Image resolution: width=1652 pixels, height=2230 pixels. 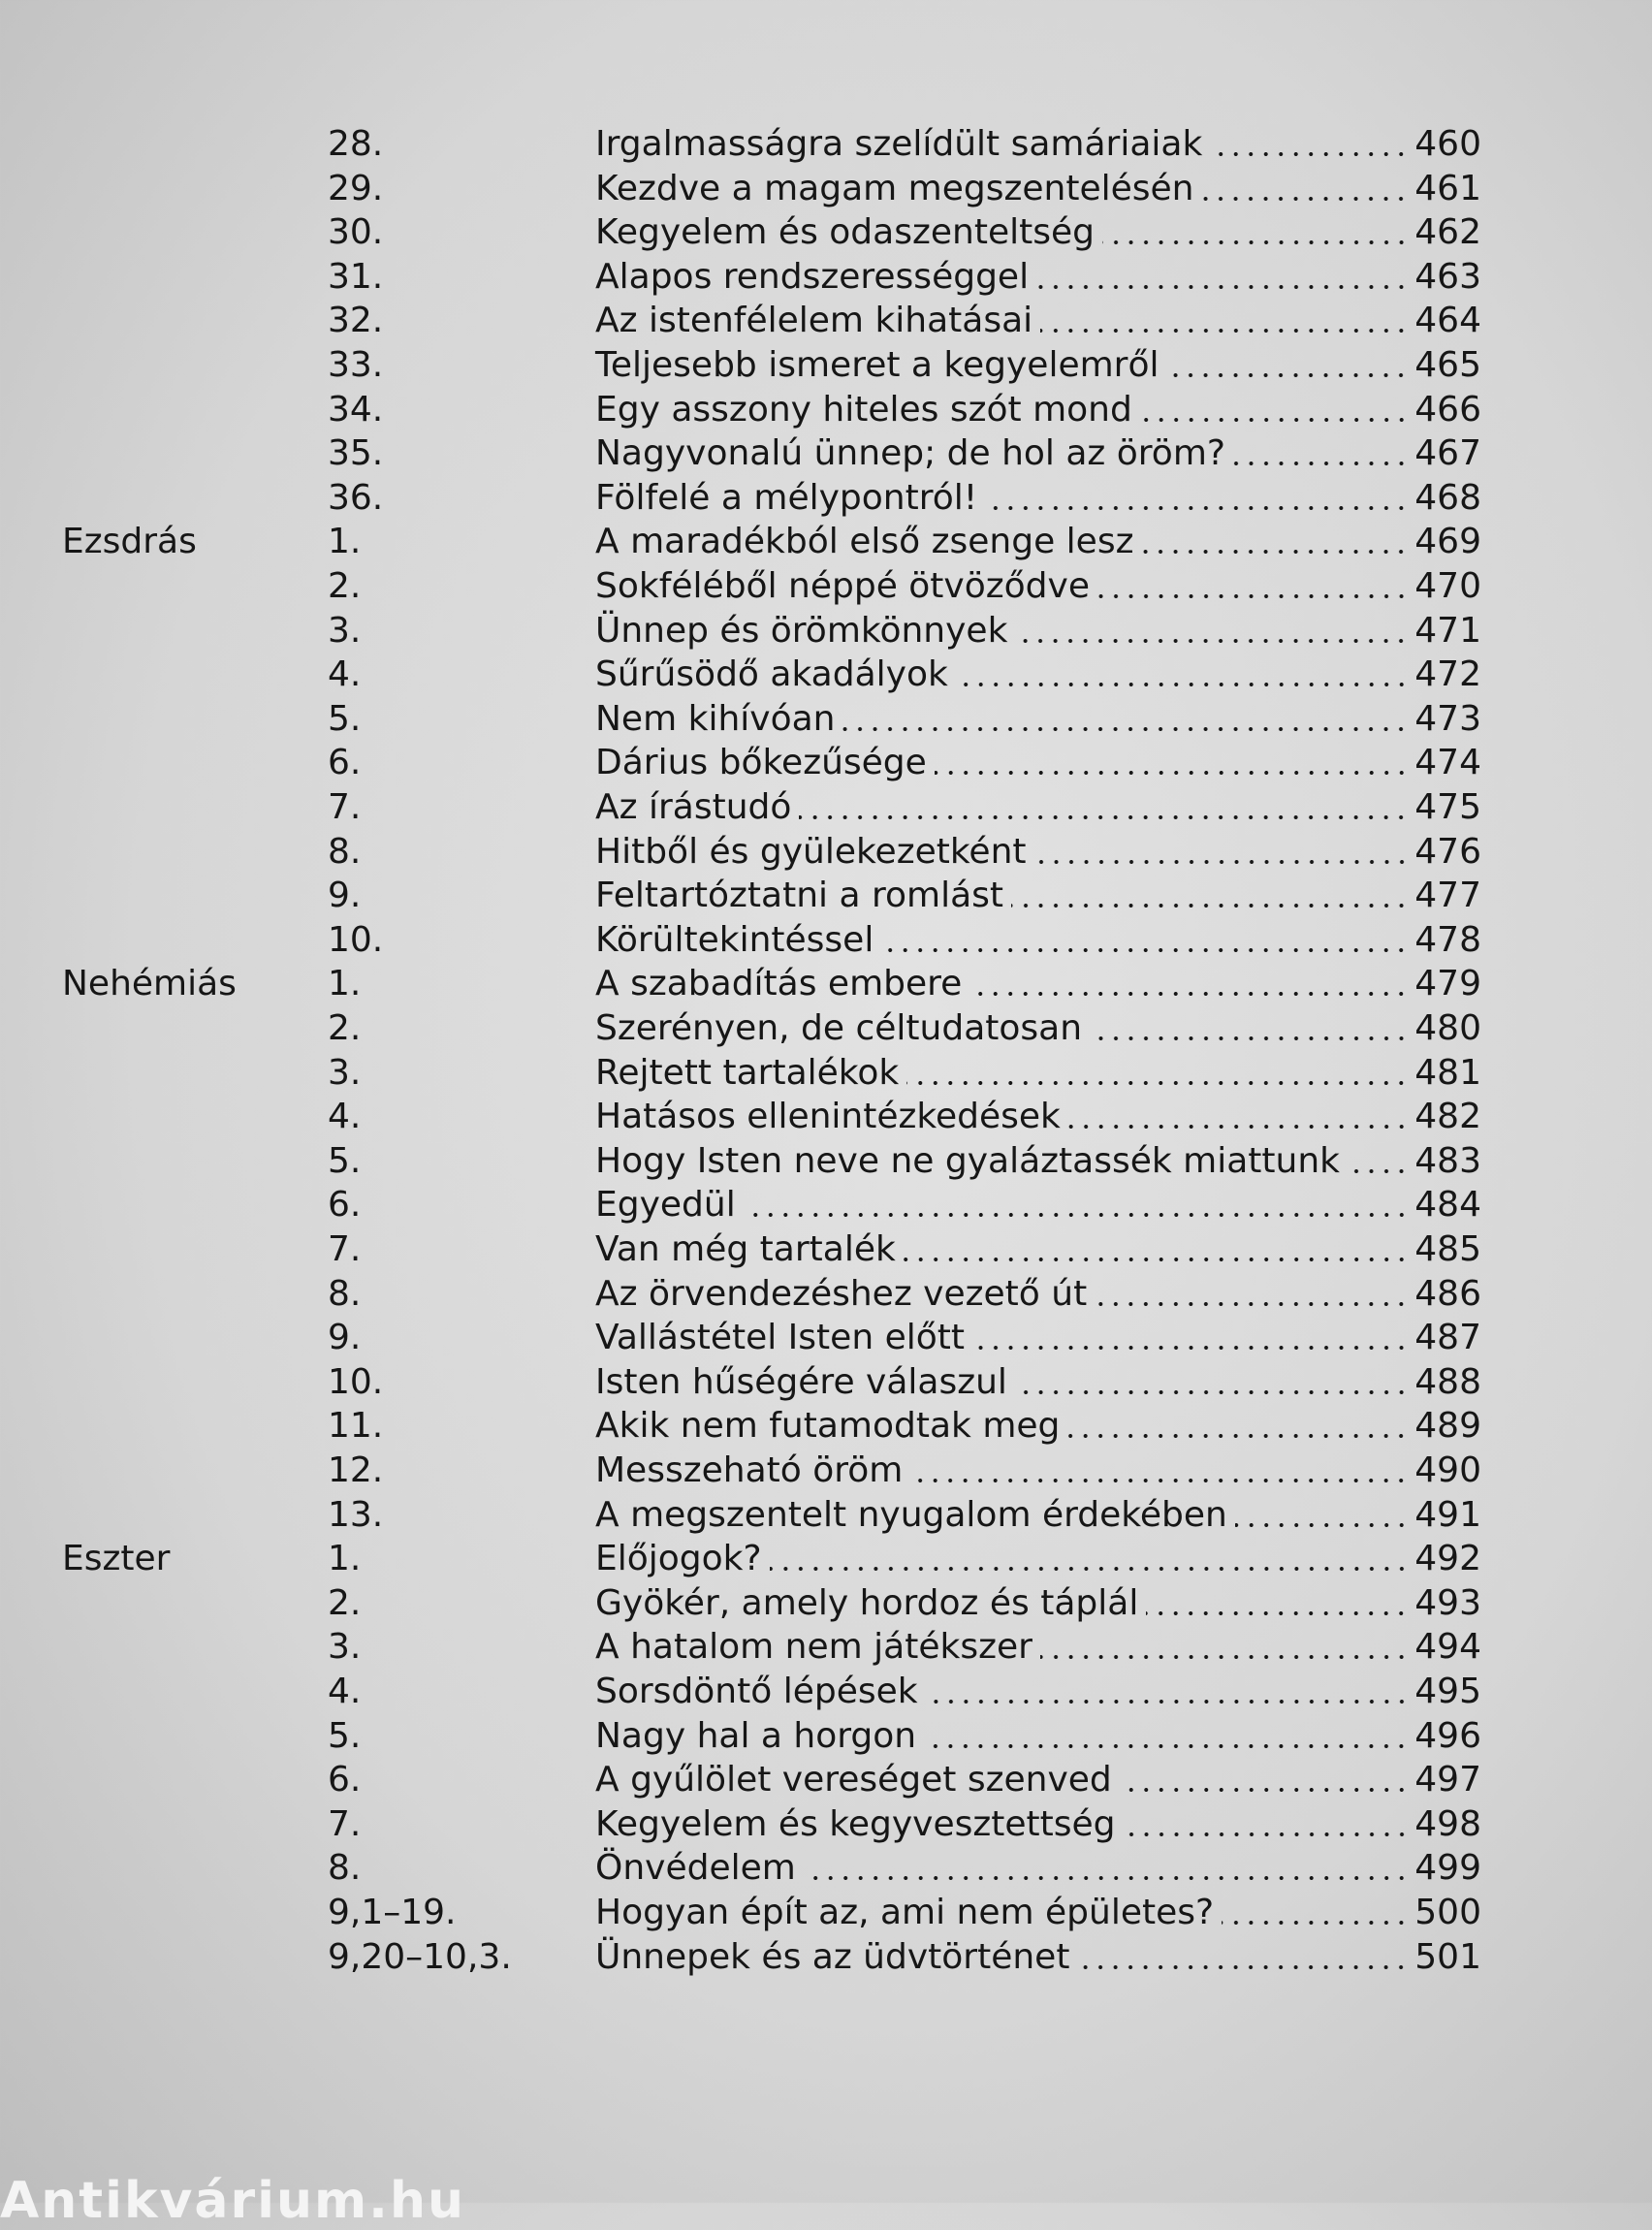 What do you see at coordinates (826, 1250) in the screenshot?
I see `toc-row: 7. Van még tartalék 485` at bounding box center [826, 1250].